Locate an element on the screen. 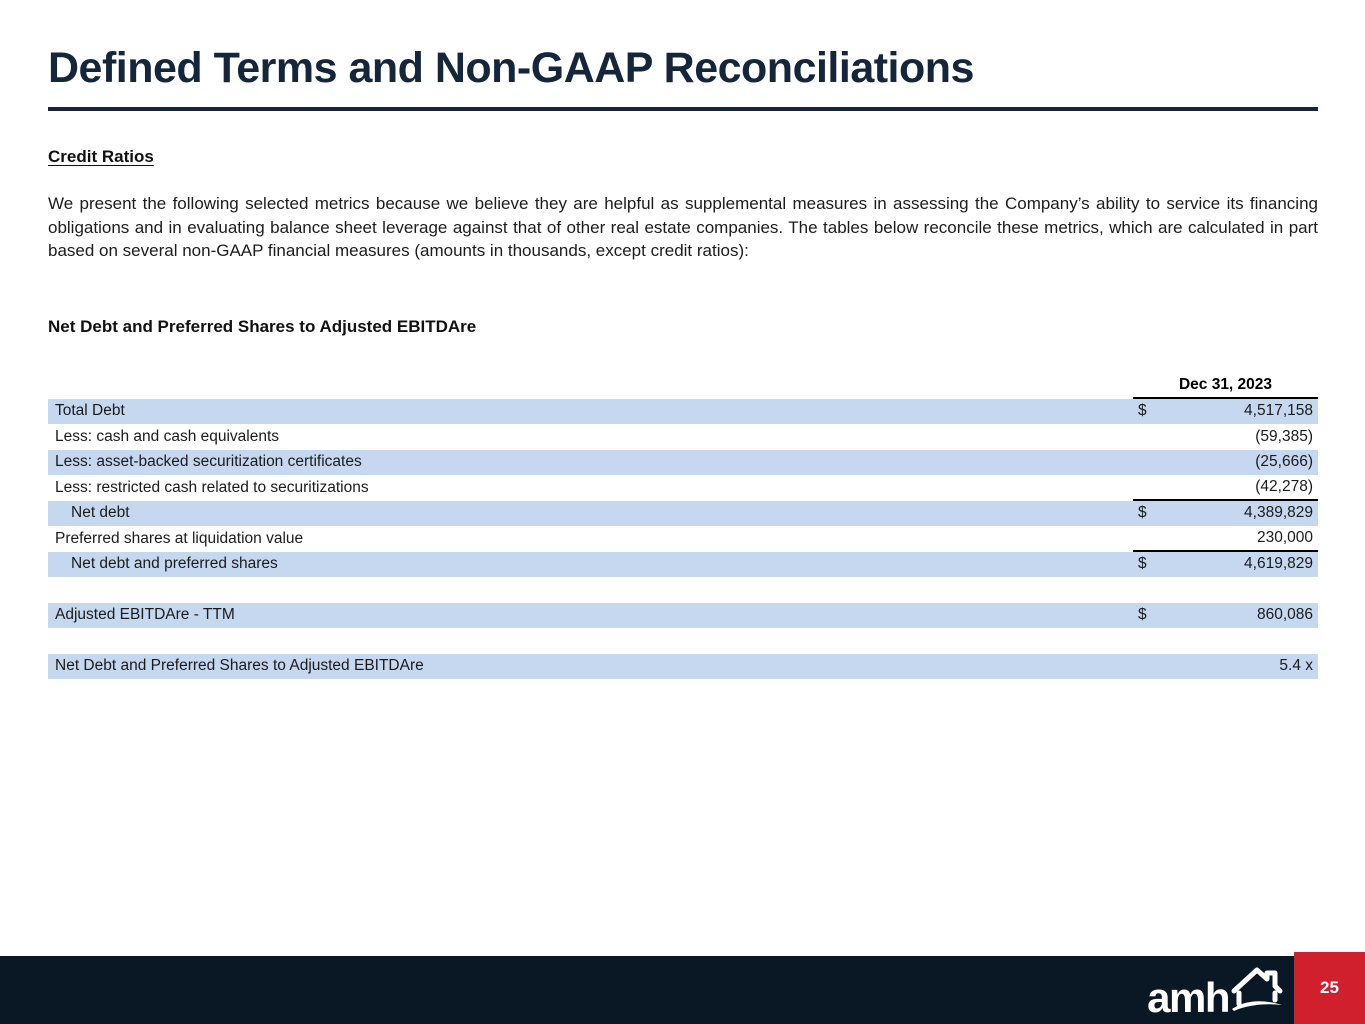 This screenshot has width=1365, height=1024. table-row: Net debt and preferred shares $4,619,829 is located at coordinates (683, 564).